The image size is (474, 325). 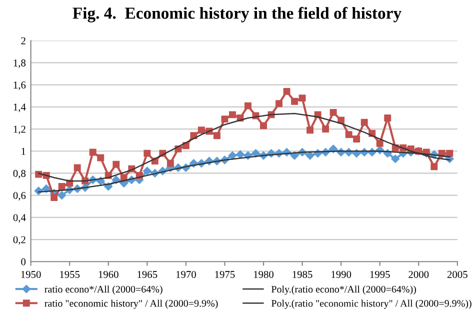 I want to click on y-tick-label: 0,6, so click(x=19, y=196).